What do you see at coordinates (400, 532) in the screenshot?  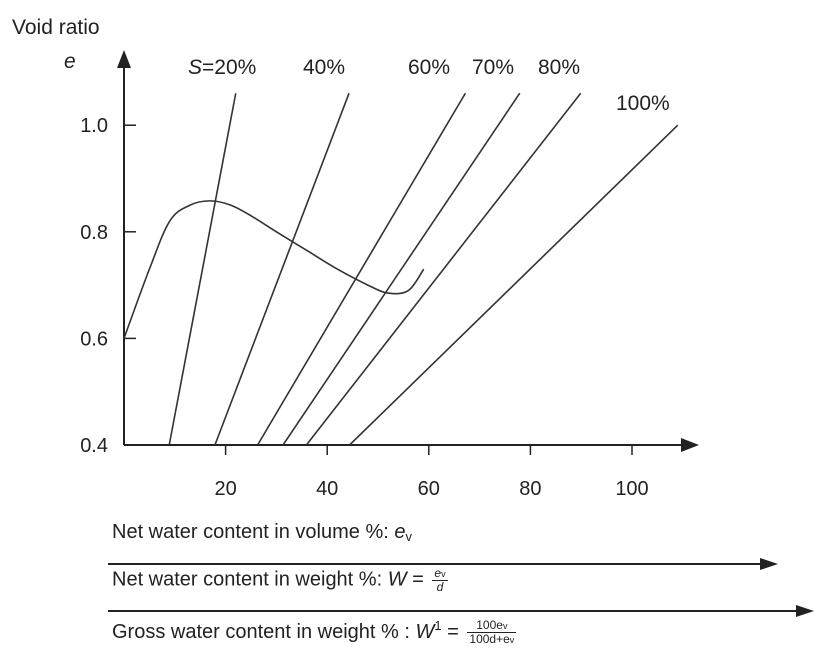 I see `footer-volume-var: e` at bounding box center [400, 532].